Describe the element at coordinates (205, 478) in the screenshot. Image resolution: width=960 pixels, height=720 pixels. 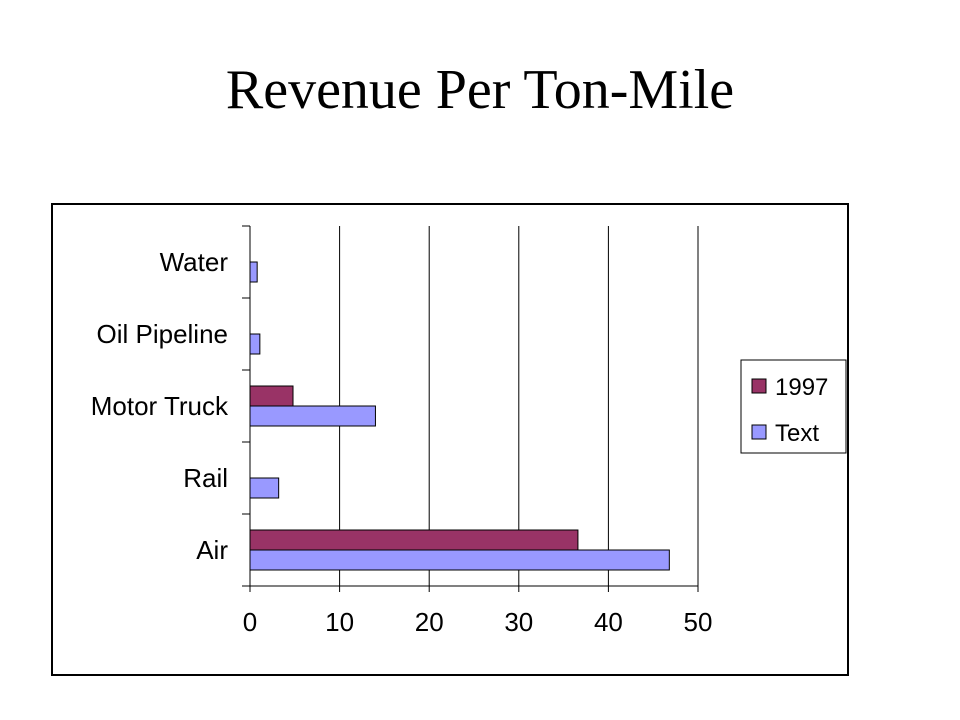
I see `category-label: Rail` at that location.